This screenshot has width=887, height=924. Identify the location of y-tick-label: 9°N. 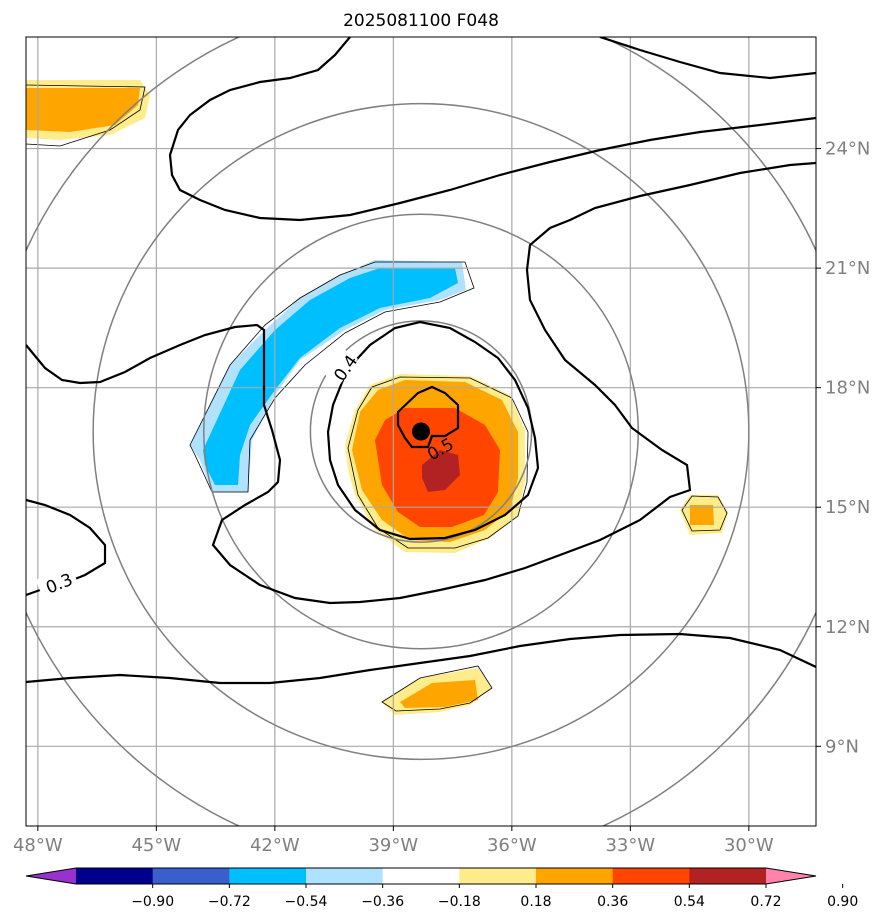
(842, 746).